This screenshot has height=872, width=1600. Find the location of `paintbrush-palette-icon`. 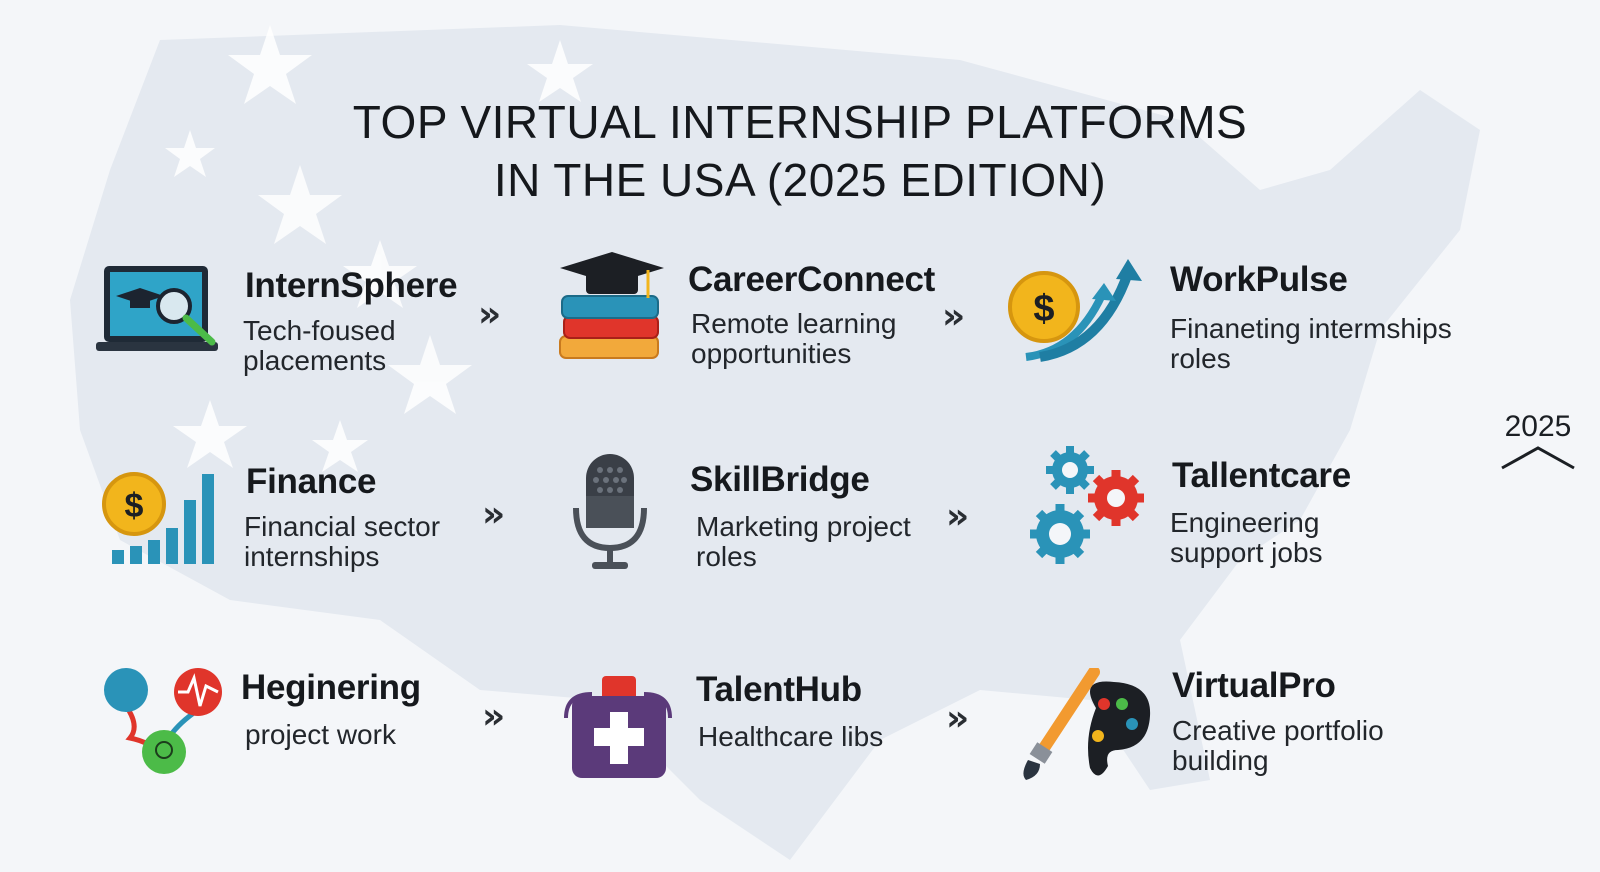

paintbrush-palette-icon is located at coordinates (1087, 724).